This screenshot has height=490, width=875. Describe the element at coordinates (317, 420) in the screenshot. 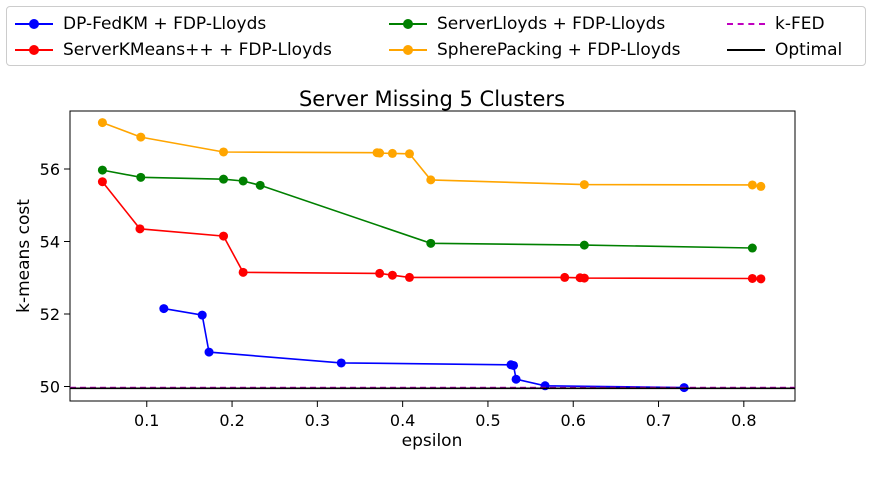

I see `x-tick-label: 0.3` at that location.